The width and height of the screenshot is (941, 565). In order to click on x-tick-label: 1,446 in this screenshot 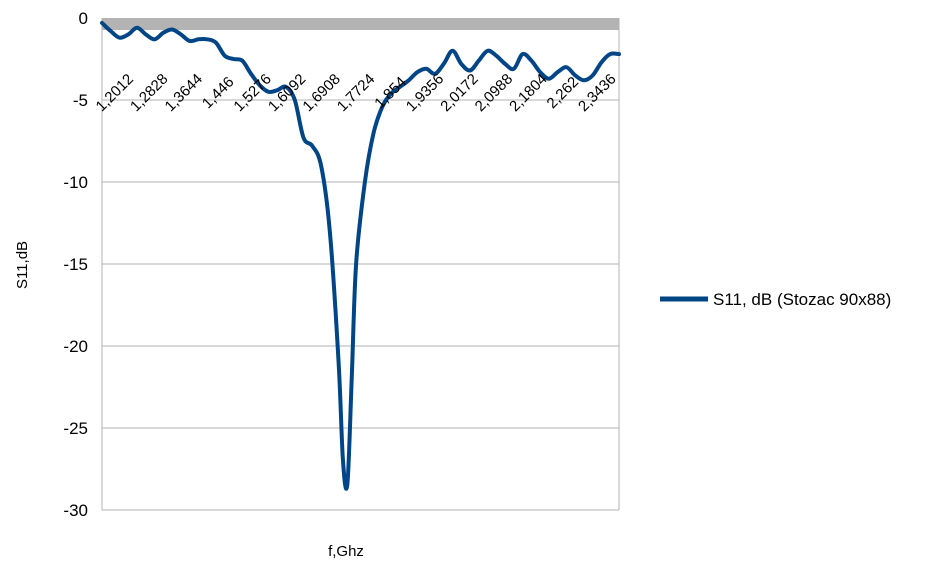, I will do `click(218, 93)`.